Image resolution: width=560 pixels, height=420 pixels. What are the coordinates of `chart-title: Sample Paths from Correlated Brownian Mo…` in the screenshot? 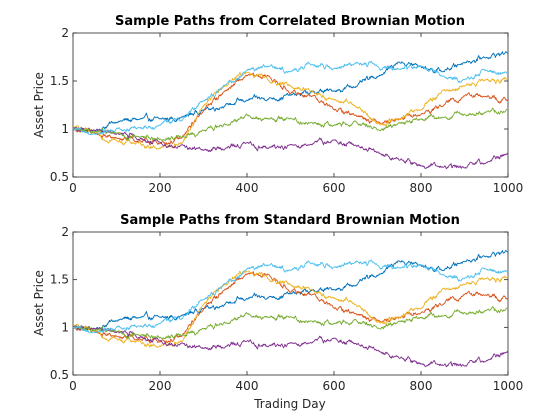 It's located at (290, 21).